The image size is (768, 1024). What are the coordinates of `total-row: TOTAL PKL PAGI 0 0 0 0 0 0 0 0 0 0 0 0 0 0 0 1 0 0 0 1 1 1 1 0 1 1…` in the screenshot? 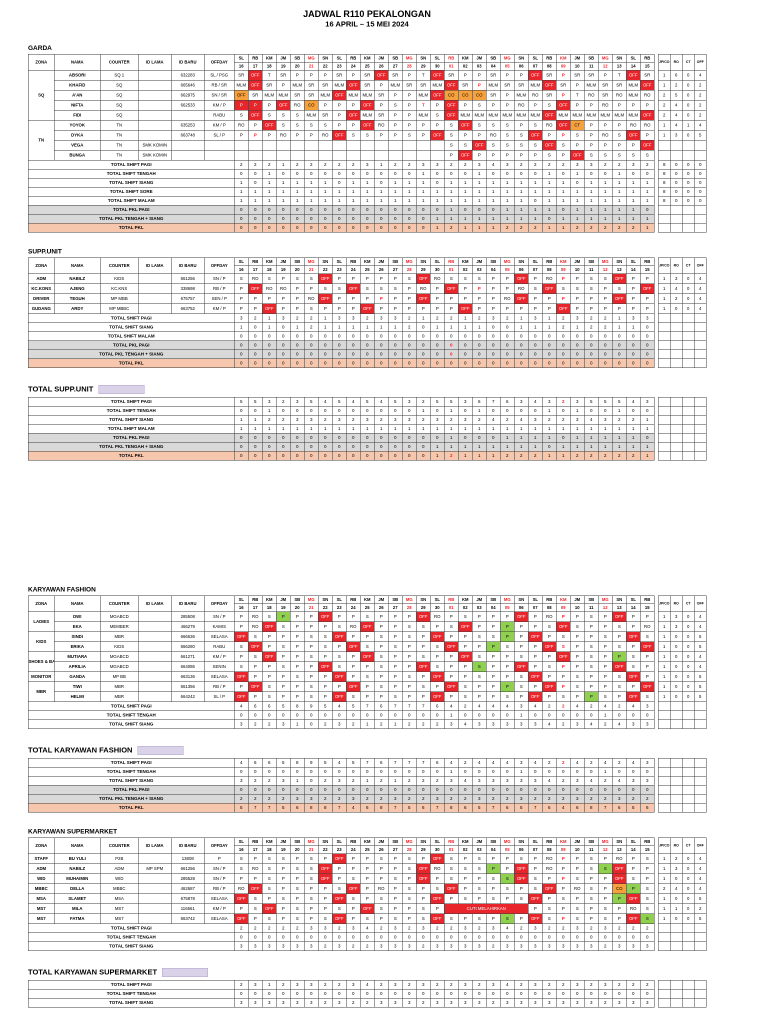 It's located at (367, 209).